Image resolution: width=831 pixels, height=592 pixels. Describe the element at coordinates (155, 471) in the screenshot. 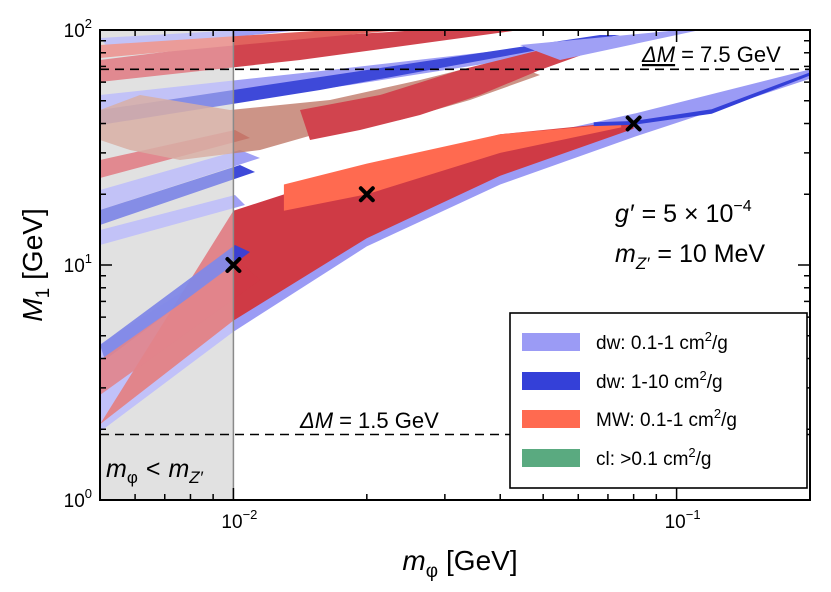

I see `excluded-region-label: mφ < mZ′` at that location.